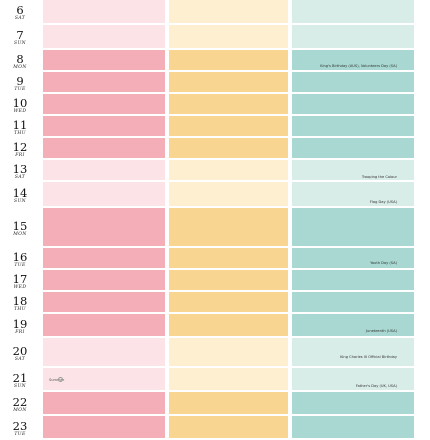  What do you see at coordinates (20, 434) in the screenshot?
I see `day-of-week: TUE` at bounding box center [20, 434].